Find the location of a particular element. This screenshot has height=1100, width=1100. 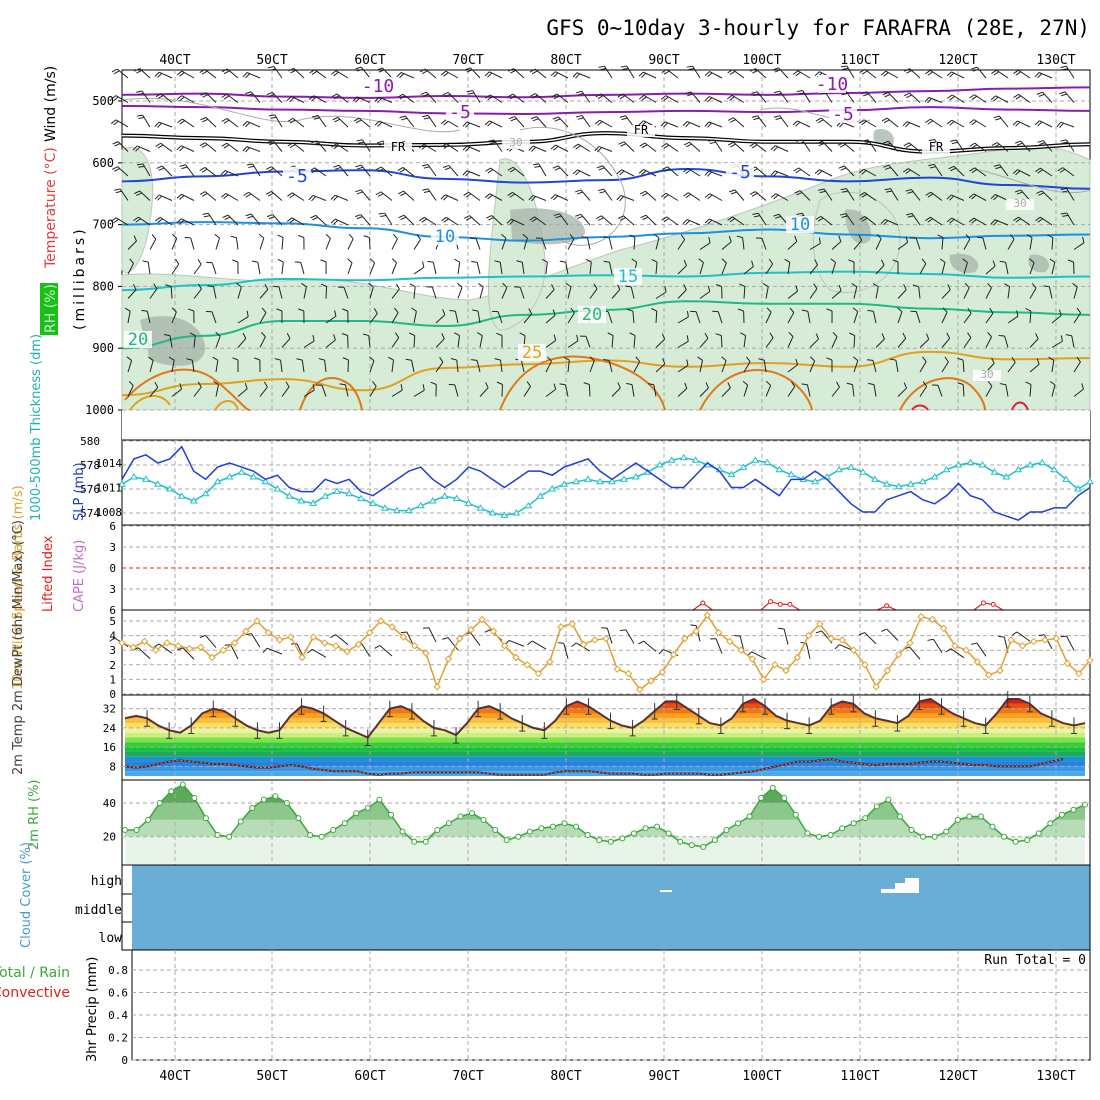

stability-grid is located at coordinates (606, 568).